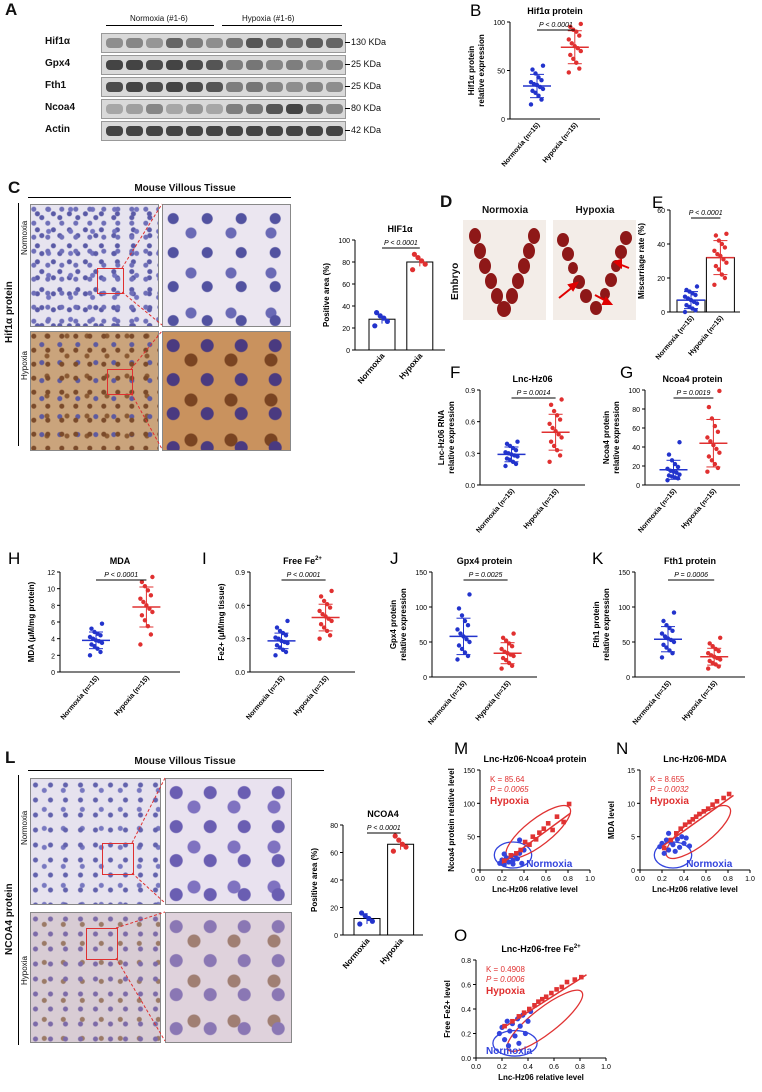 Image resolution: width=762 pixels, height=1092 pixels. Describe the element at coordinates (455, 372) in the screenshot. I see `panel-letter-f: F` at that location.